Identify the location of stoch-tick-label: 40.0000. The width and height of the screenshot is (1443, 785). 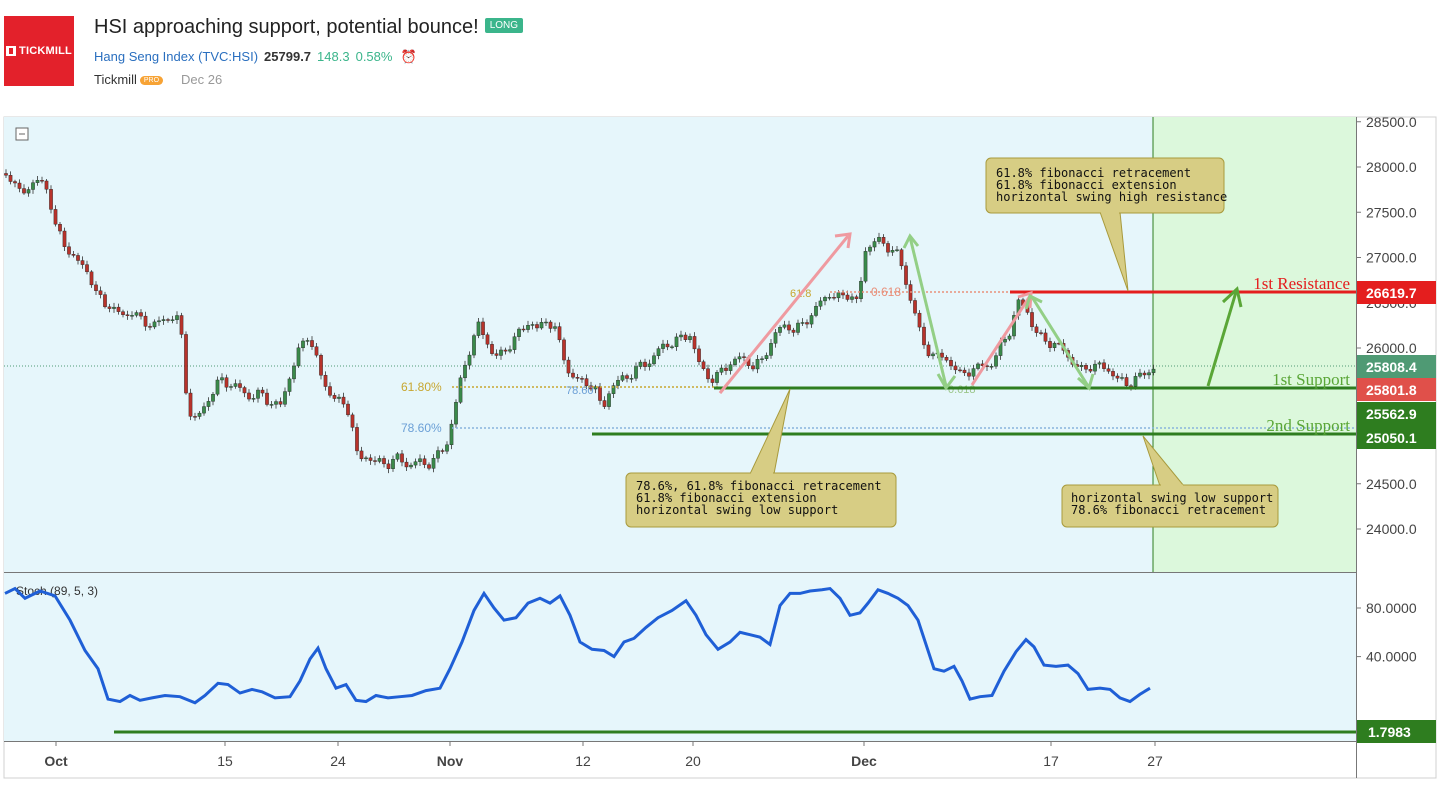
(1391, 657).